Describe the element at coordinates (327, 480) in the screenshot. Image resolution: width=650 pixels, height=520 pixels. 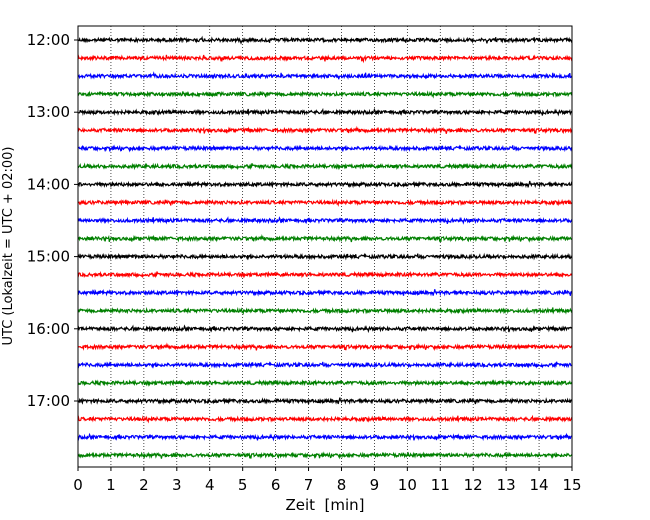
I see `x-axis: 0 1 2 3 4 5 6 7 8 9 10 11 12 13 14 15` at that location.